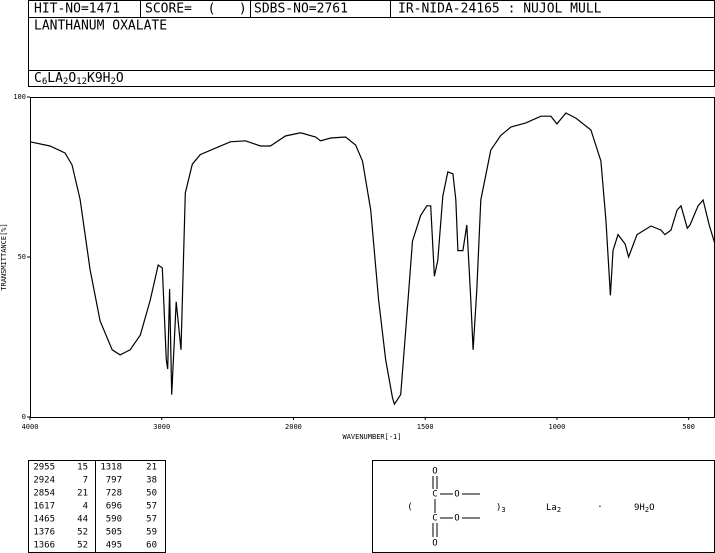 Image resolution: width=715 pixels, height=553 pixels. I want to click on peak-cell: 7, so click(85, 481).